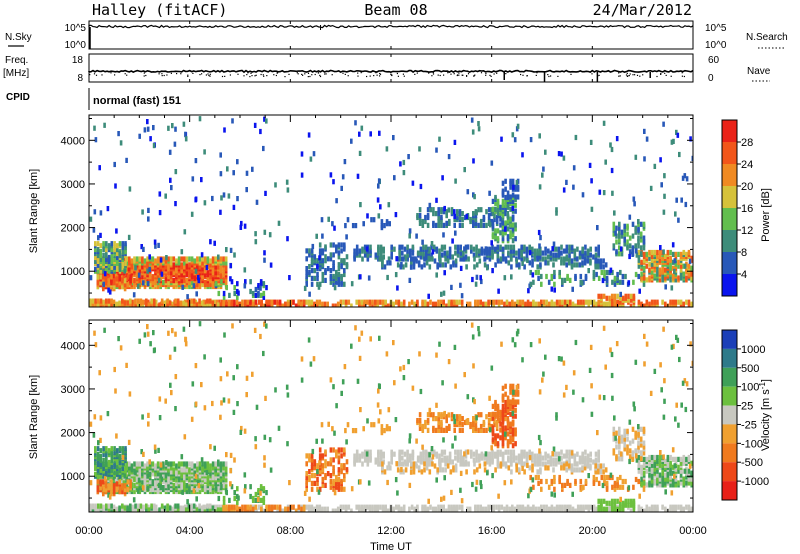  I want to click on y-tick-label: 3000, so click(73, 185).